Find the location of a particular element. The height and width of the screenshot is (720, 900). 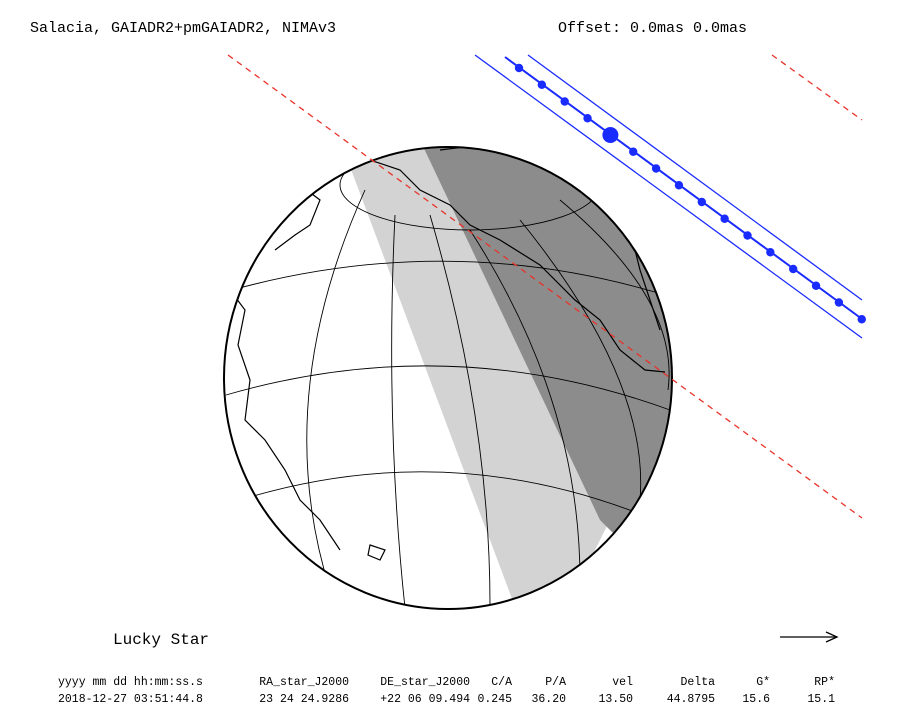

column-header: Delta is located at coordinates (697, 682).